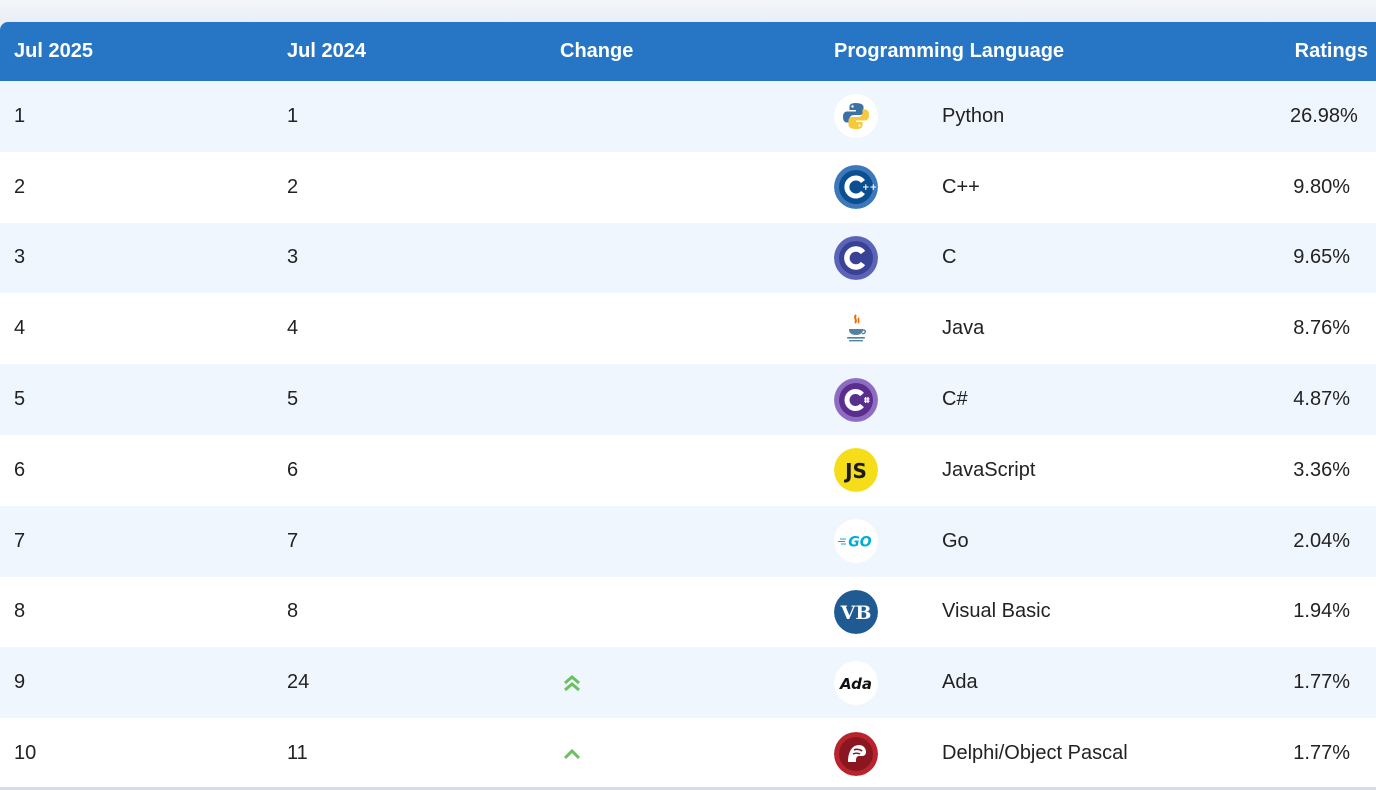 This screenshot has width=1376, height=790. What do you see at coordinates (326, 51) in the screenshot?
I see `header-previous-month: Jul 2024` at bounding box center [326, 51].